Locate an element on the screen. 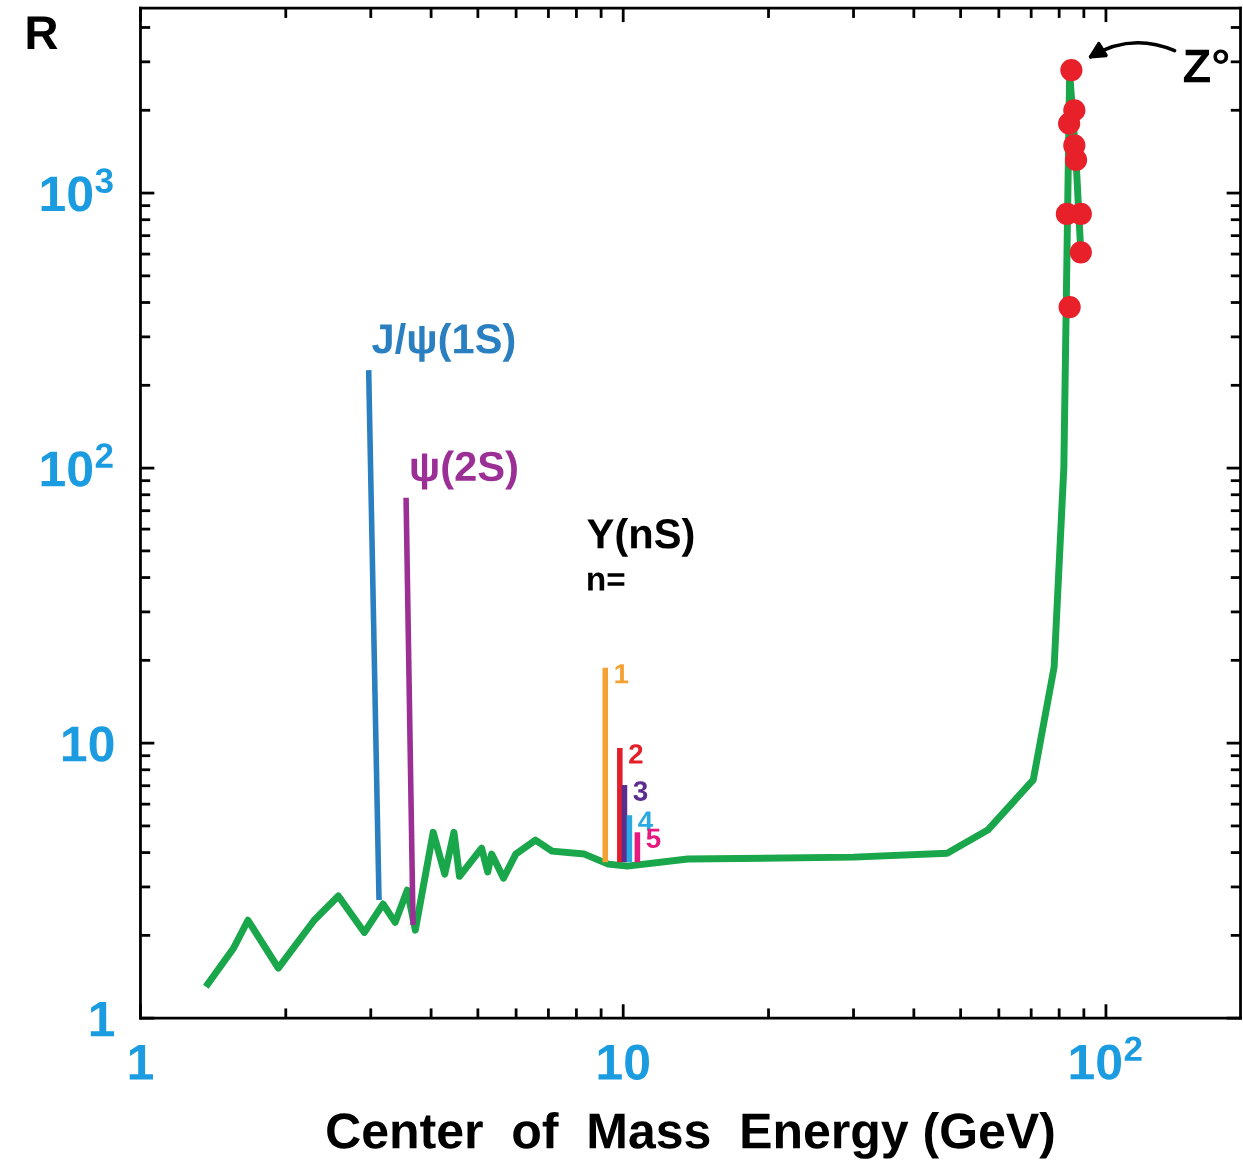 This screenshot has height=1173, width=1243. y-tick-label: 10$^{2}$ is located at coordinates (77, 465).